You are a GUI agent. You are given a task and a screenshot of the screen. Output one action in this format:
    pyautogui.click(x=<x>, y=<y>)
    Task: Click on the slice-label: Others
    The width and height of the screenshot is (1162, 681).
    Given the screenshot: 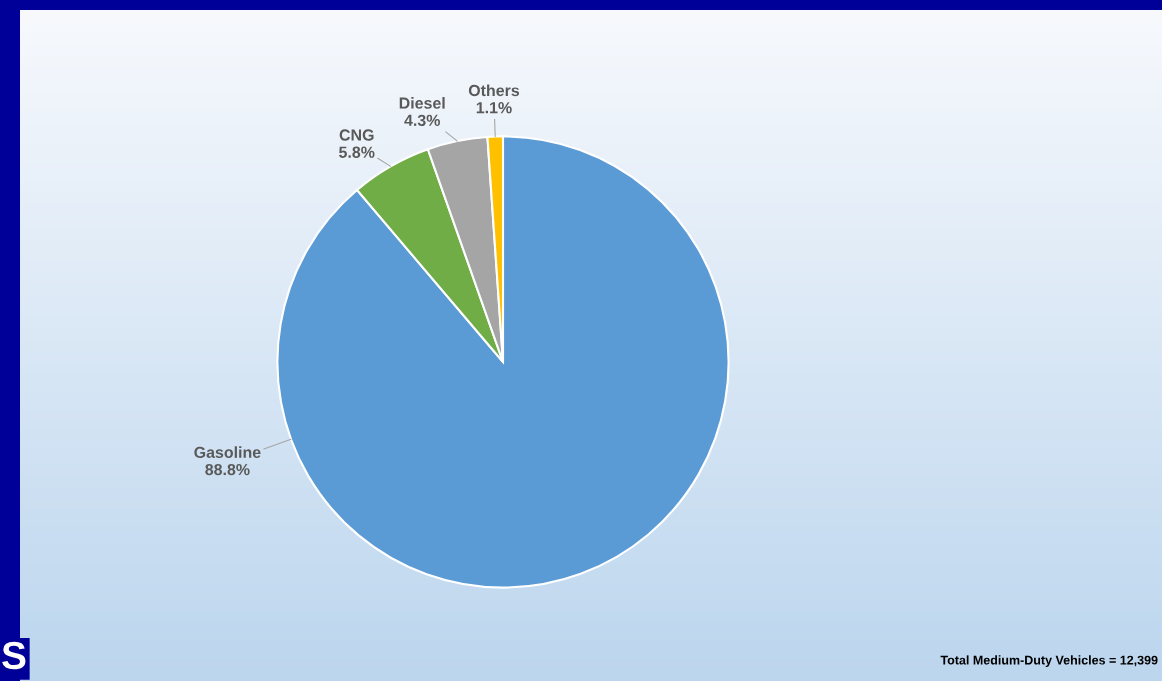 What is the action you would take?
    pyautogui.click(x=494, y=90)
    